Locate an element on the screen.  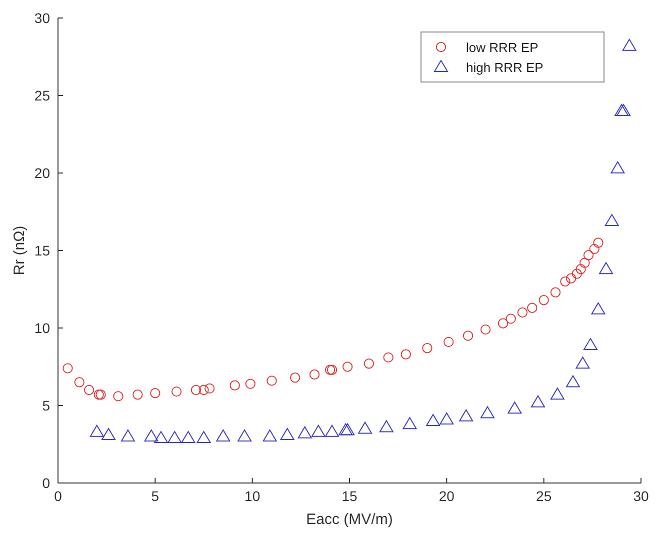
y-axis-title: Rr (nΩ) is located at coordinates (19, 251).